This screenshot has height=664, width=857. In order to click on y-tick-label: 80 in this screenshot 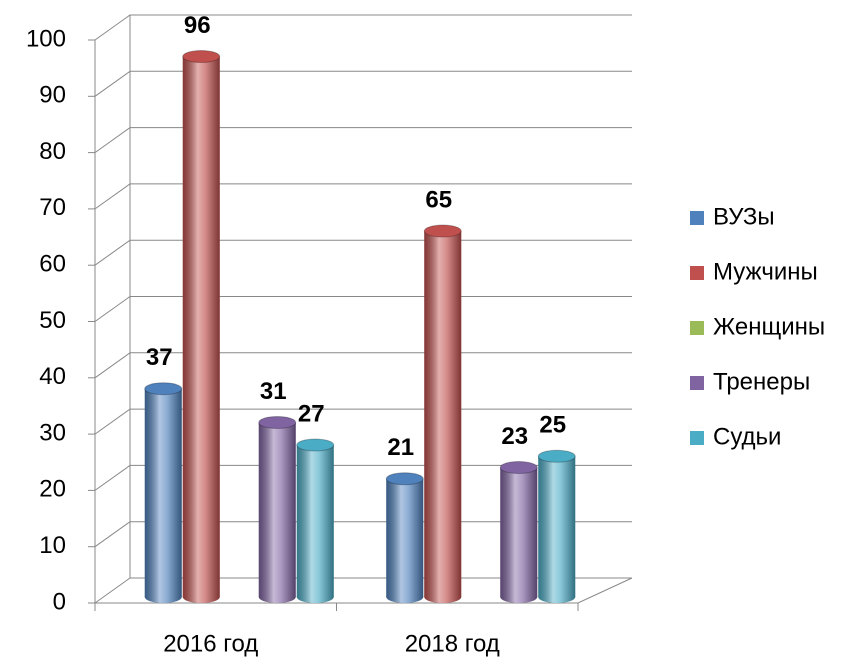, I will do `click(52, 151)`.